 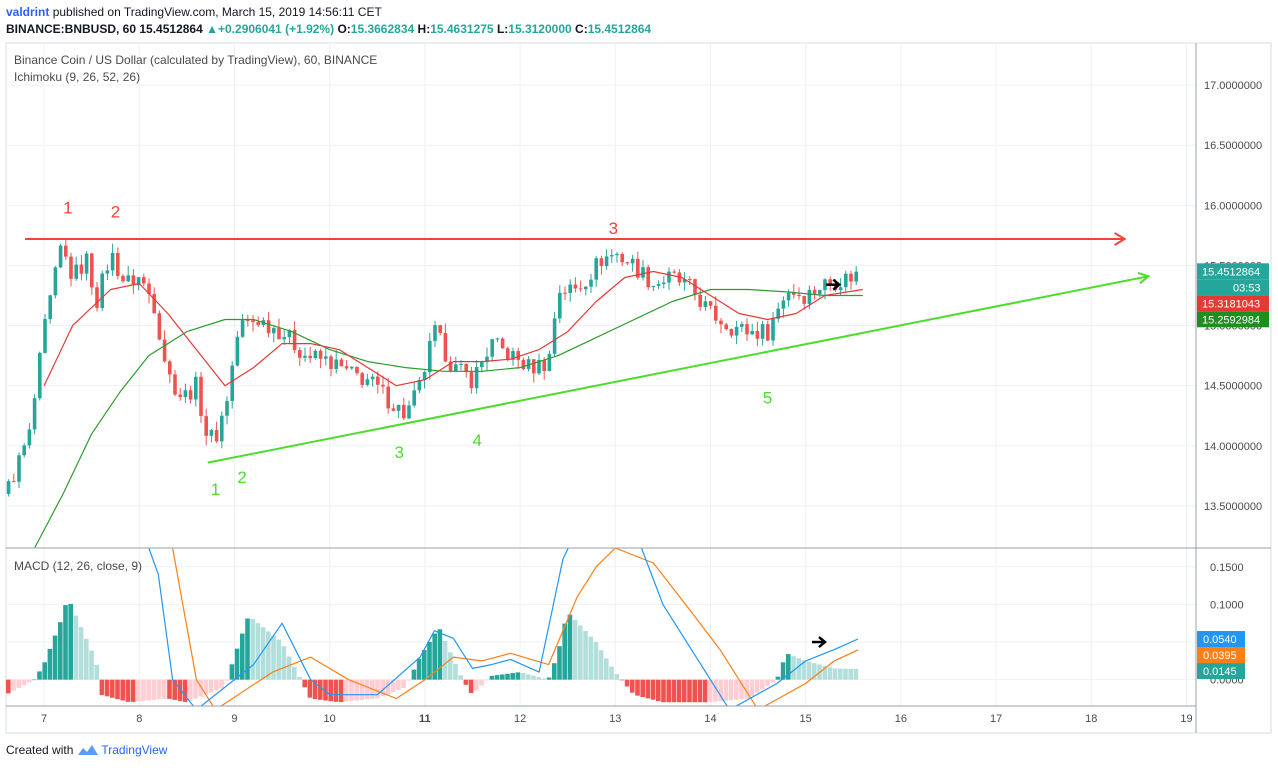 What do you see at coordinates (425, 719) in the screenshot?
I see `x-tick-label: 11` at bounding box center [425, 719].